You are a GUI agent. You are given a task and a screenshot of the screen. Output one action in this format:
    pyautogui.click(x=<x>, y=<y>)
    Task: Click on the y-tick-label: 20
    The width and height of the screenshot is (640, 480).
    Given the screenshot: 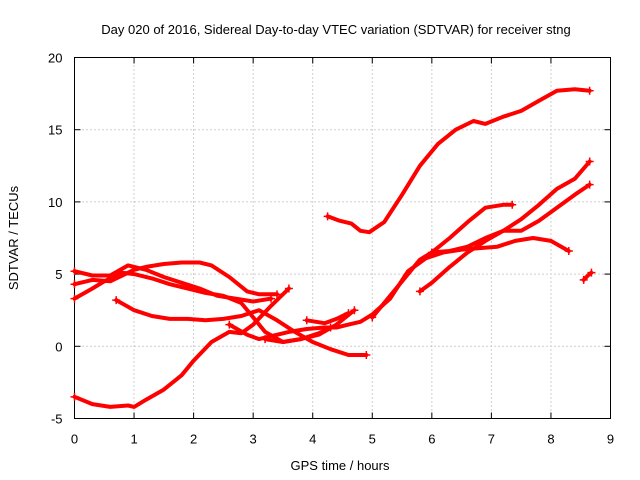 What is the action you would take?
    pyautogui.click(x=55, y=58)
    